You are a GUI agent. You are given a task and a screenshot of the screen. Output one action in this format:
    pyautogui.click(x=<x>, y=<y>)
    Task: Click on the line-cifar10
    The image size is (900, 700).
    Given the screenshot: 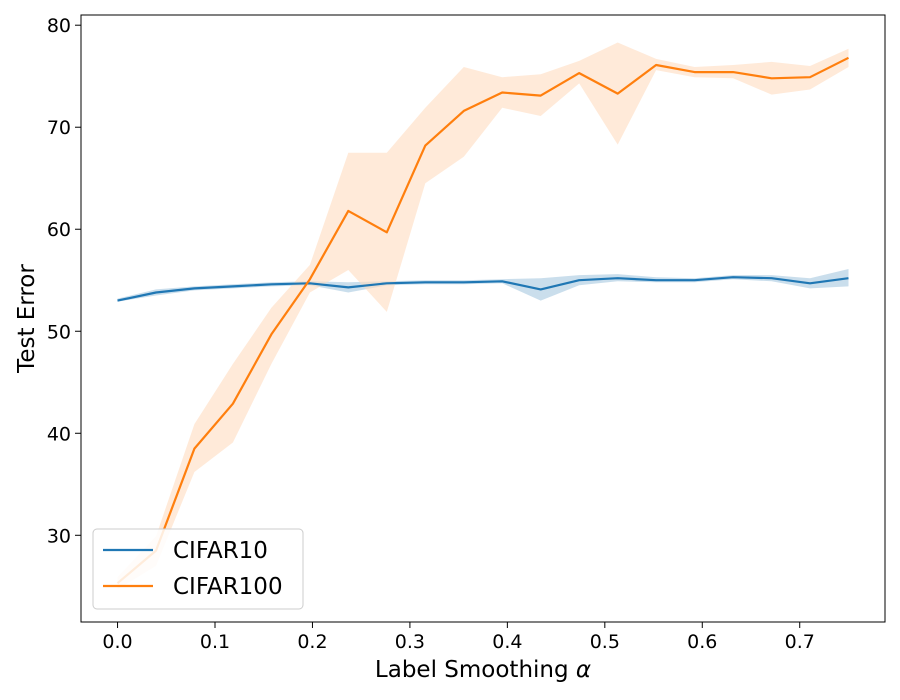 What is the action you would take?
    pyautogui.click(x=483, y=289)
    